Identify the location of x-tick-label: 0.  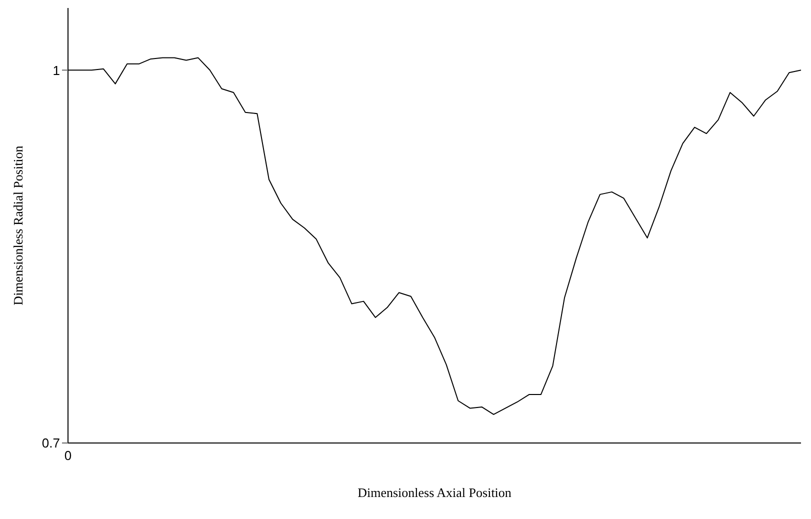
(68, 456).